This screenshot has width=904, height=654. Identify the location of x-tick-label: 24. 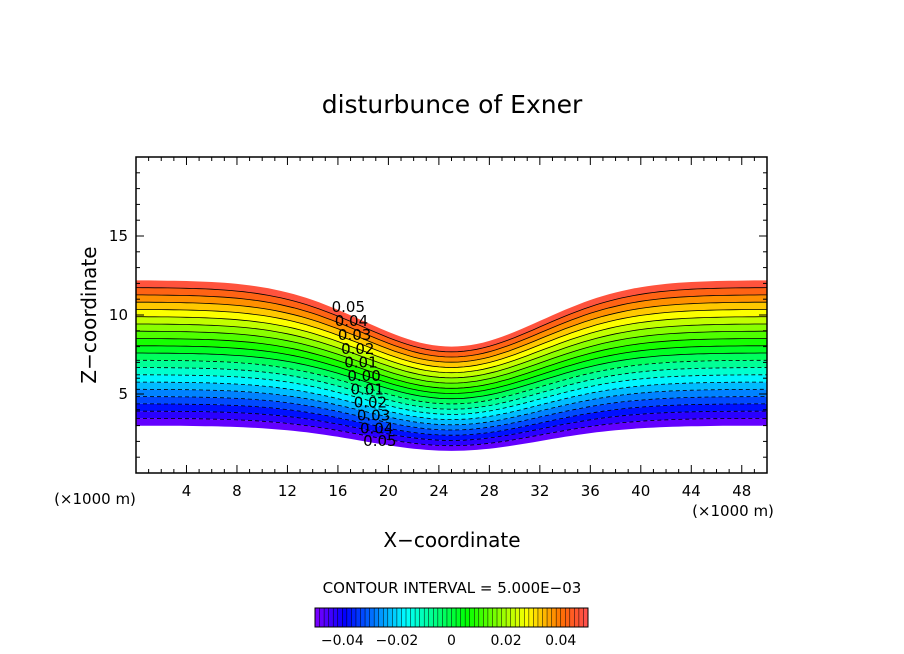
(438, 491).